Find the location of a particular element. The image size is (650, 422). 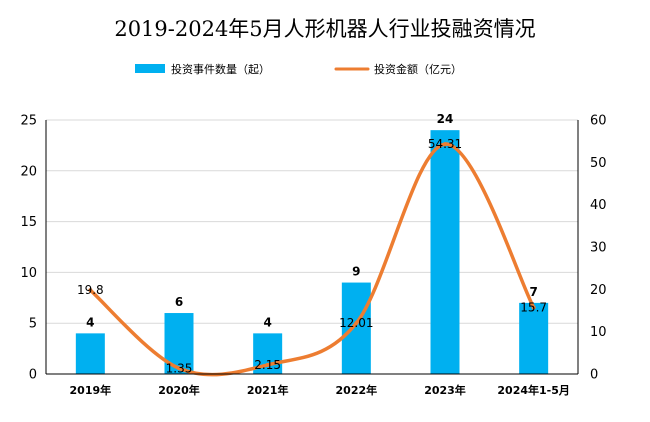

legend-line-label: 投资金额（亿元） is located at coordinates (418, 69).